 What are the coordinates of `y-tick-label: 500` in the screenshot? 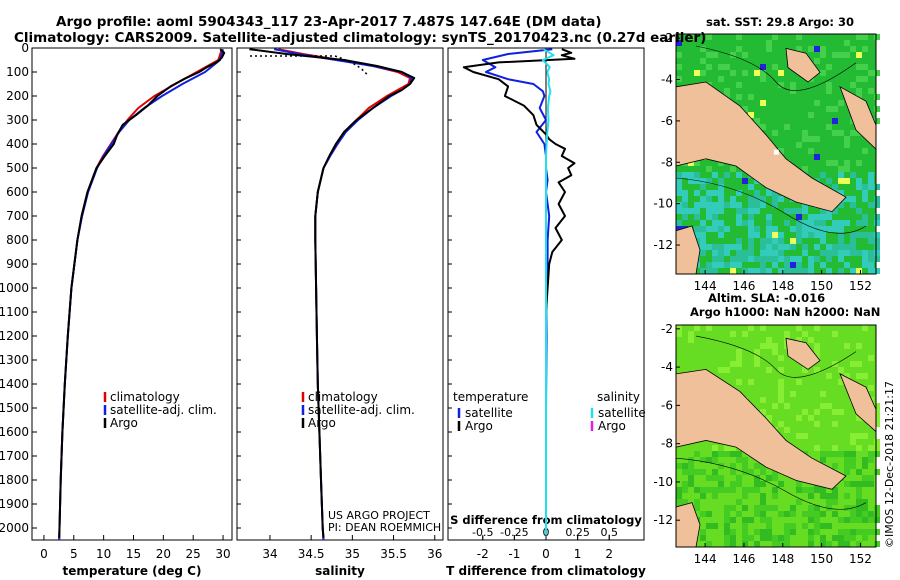 It's located at (17, 168).